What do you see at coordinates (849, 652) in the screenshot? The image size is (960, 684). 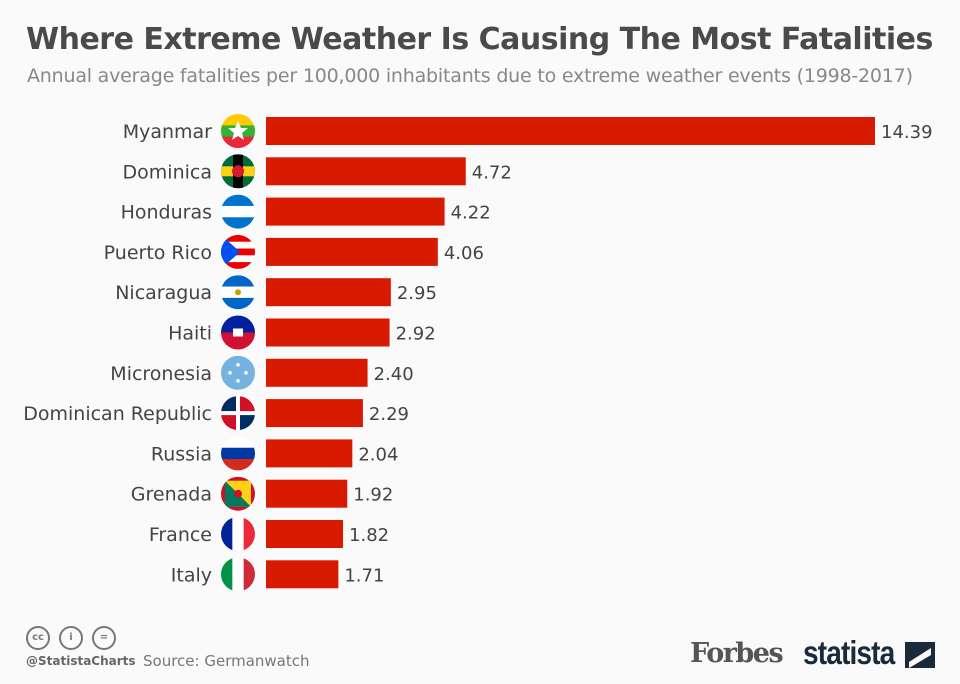 I see `statista-logo: statista` at bounding box center [849, 652].